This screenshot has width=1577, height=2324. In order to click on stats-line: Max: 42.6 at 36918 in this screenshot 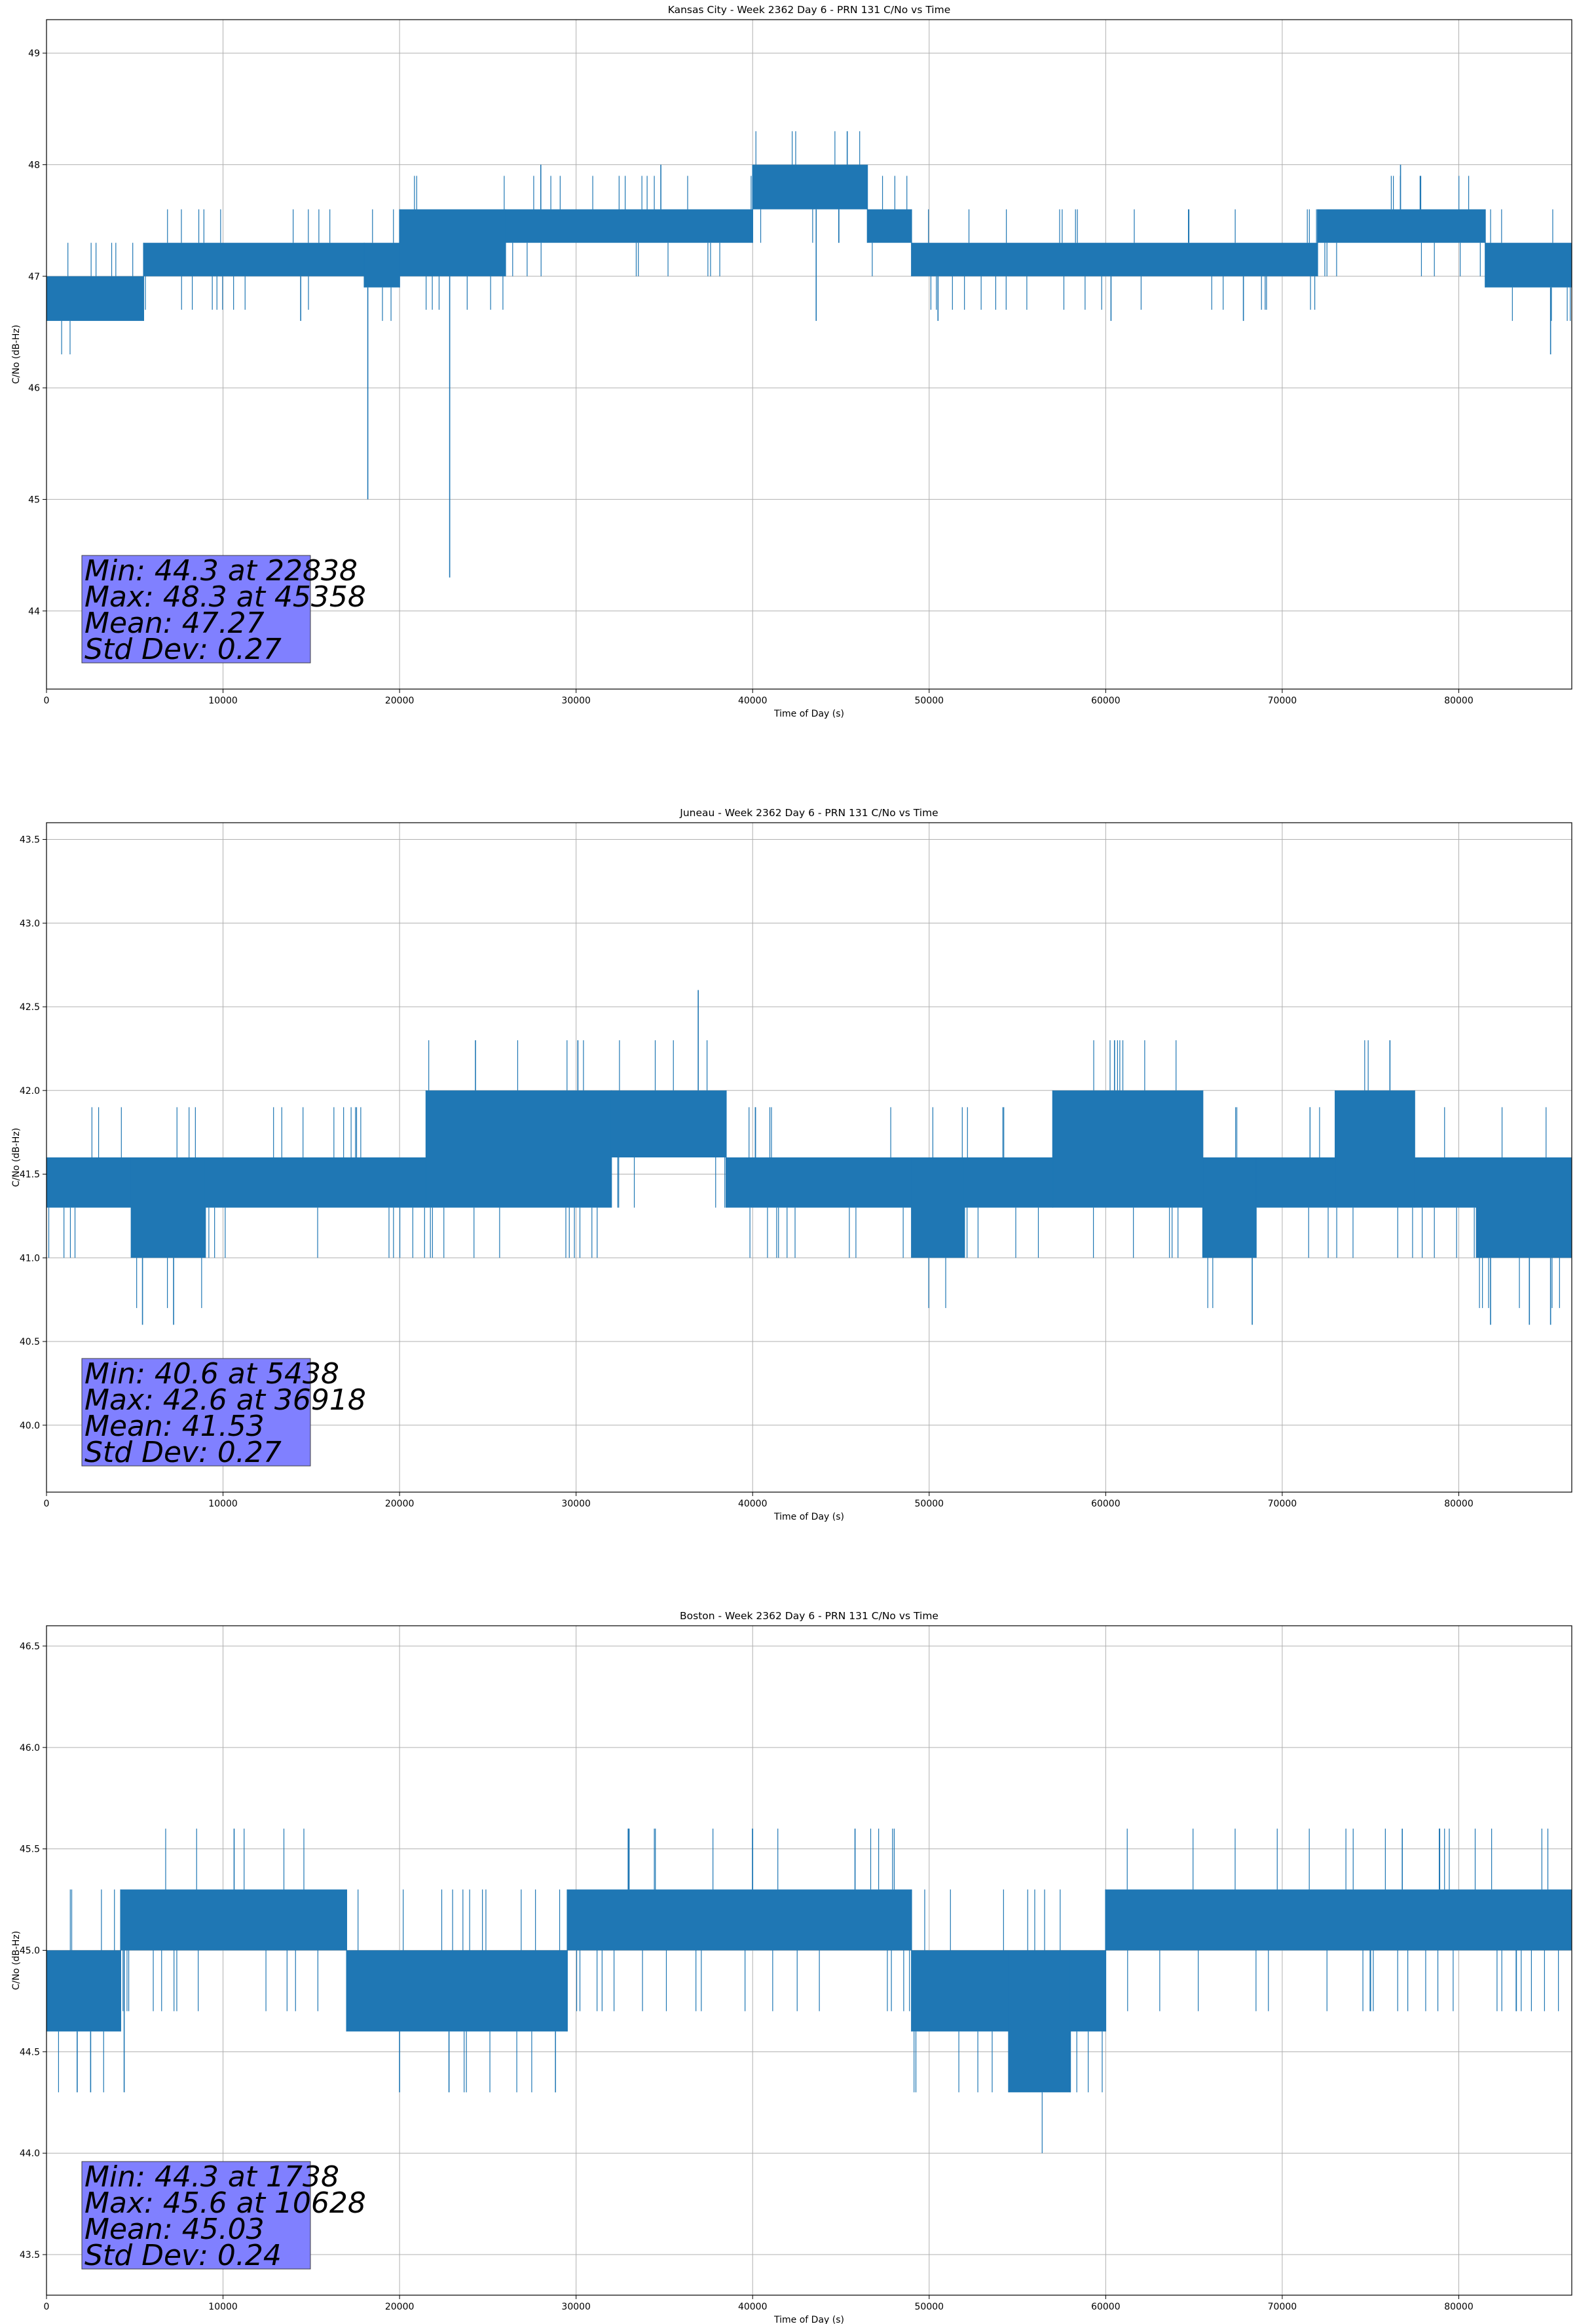, I will do `click(225, 1400)`.